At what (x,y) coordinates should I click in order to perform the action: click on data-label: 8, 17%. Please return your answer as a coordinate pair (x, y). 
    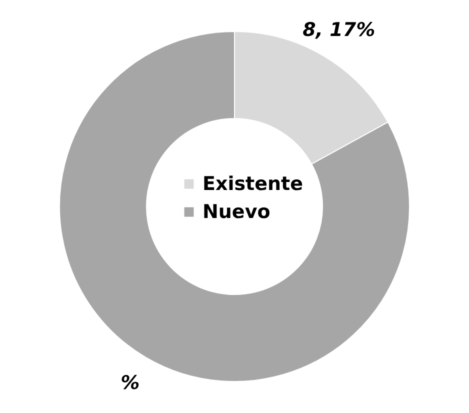
    Looking at the image, I should click on (339, 30).